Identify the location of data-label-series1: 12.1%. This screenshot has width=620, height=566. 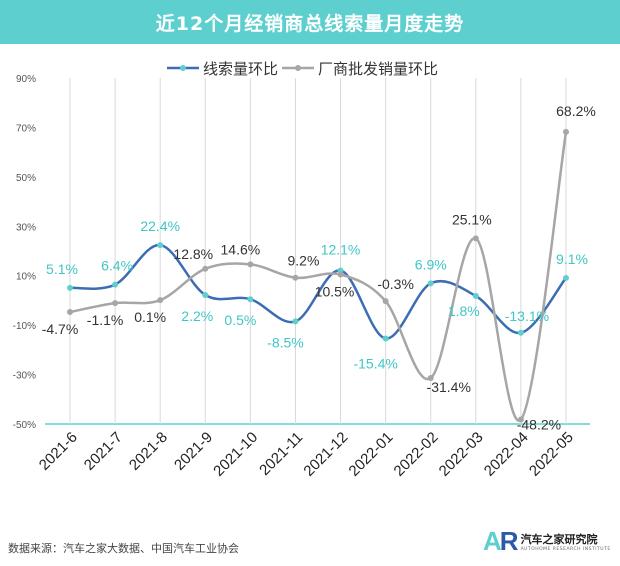
(341, 250).